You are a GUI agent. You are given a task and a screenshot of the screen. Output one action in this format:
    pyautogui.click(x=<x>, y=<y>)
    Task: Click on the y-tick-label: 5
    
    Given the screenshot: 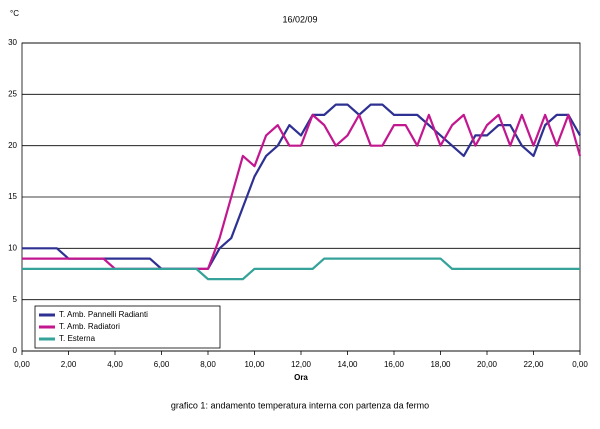 What is the action you would take?
    pyautogui.click(x=15, y=299)
    